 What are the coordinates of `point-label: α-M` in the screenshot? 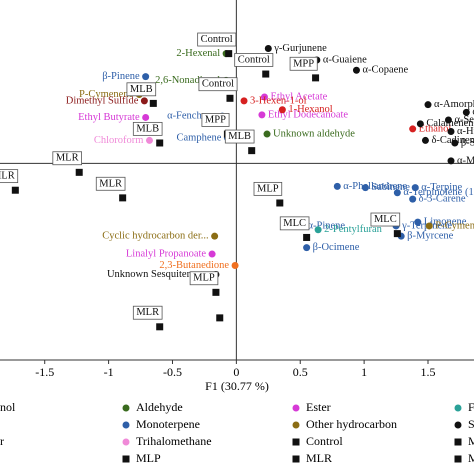 It's located at (465, 160).